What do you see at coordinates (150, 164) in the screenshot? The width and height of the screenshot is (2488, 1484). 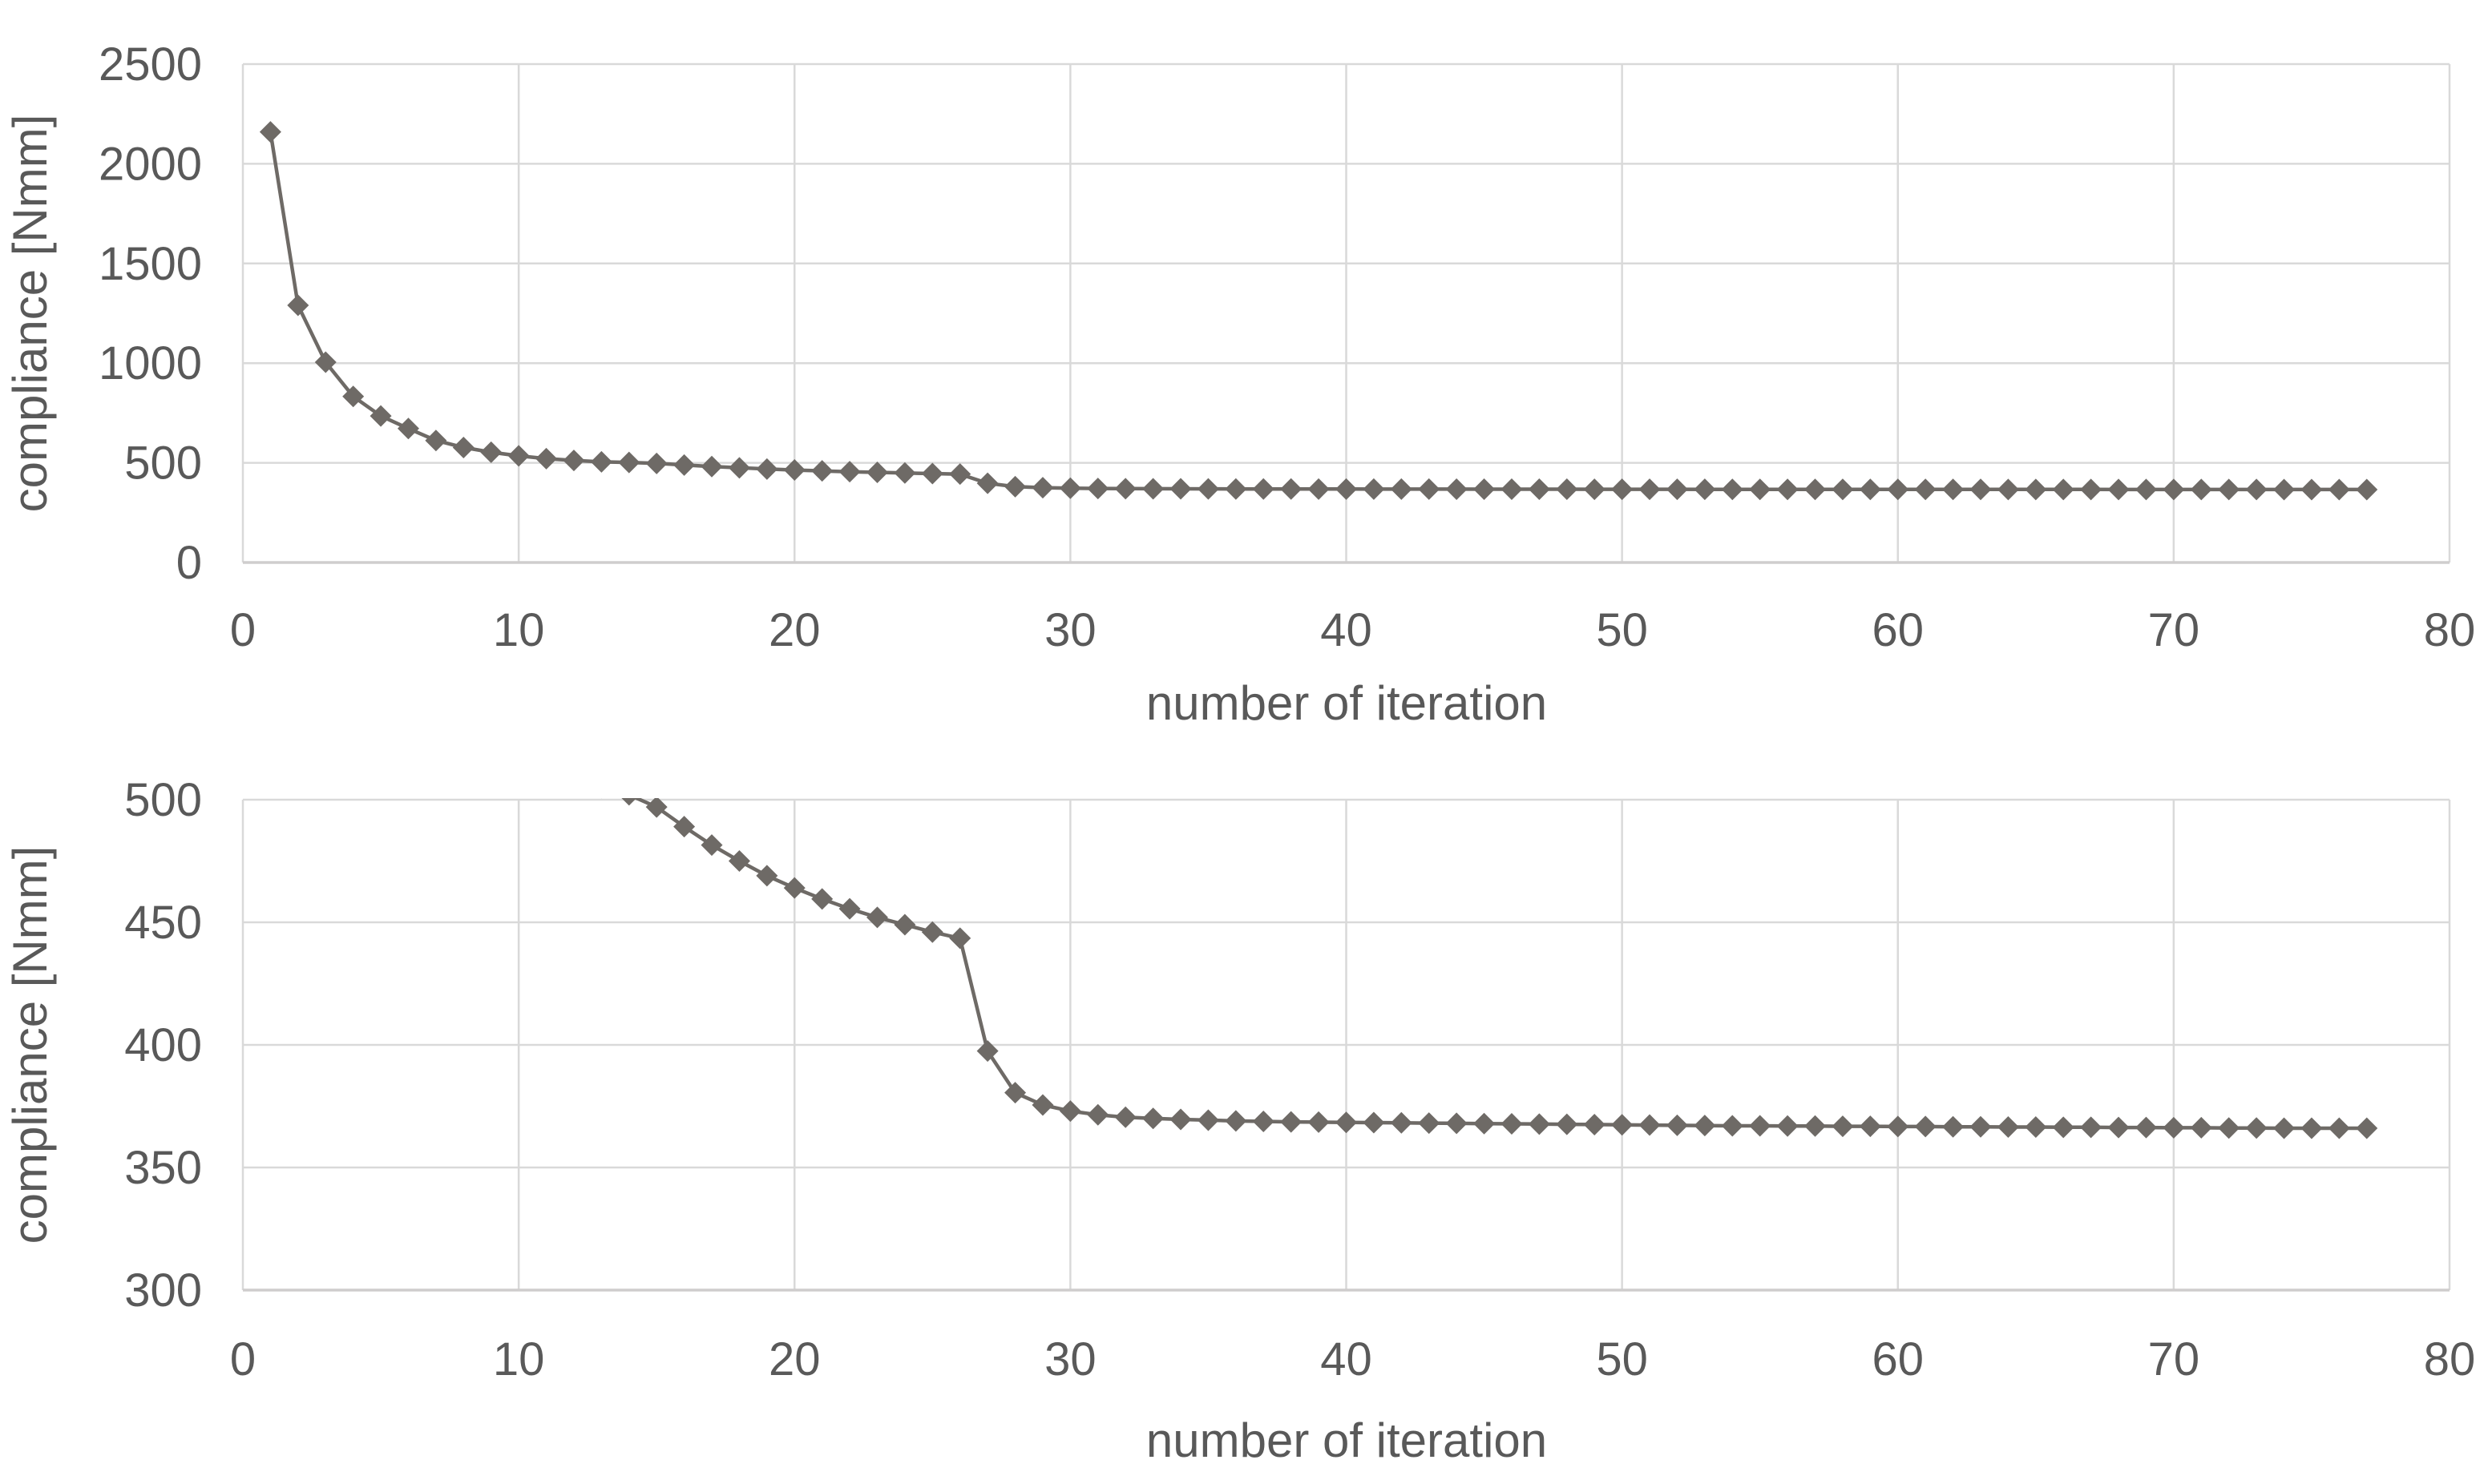 I see `y-tick-label: 2000` at bounding box center [150, 164].